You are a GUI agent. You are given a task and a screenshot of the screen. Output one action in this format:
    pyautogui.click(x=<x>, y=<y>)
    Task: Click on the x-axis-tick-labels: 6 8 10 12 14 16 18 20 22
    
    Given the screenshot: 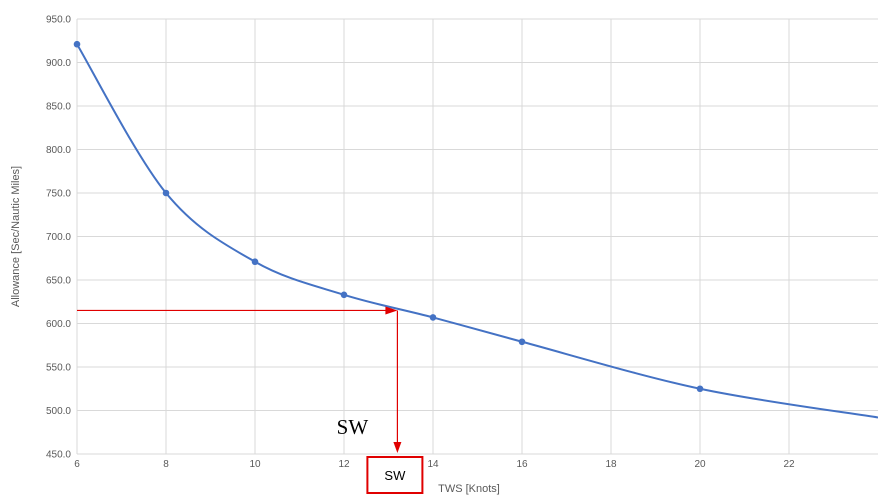 What is the action you would take?
    pyautogui.click(x=434, y=464)
    